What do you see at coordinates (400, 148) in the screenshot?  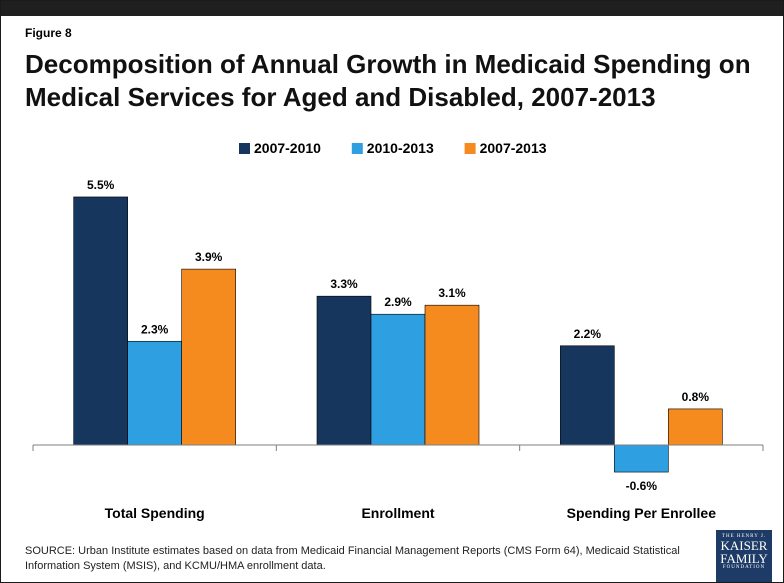 I see `legend-label-2: 2010-2013` at bounding box center [400, 148].